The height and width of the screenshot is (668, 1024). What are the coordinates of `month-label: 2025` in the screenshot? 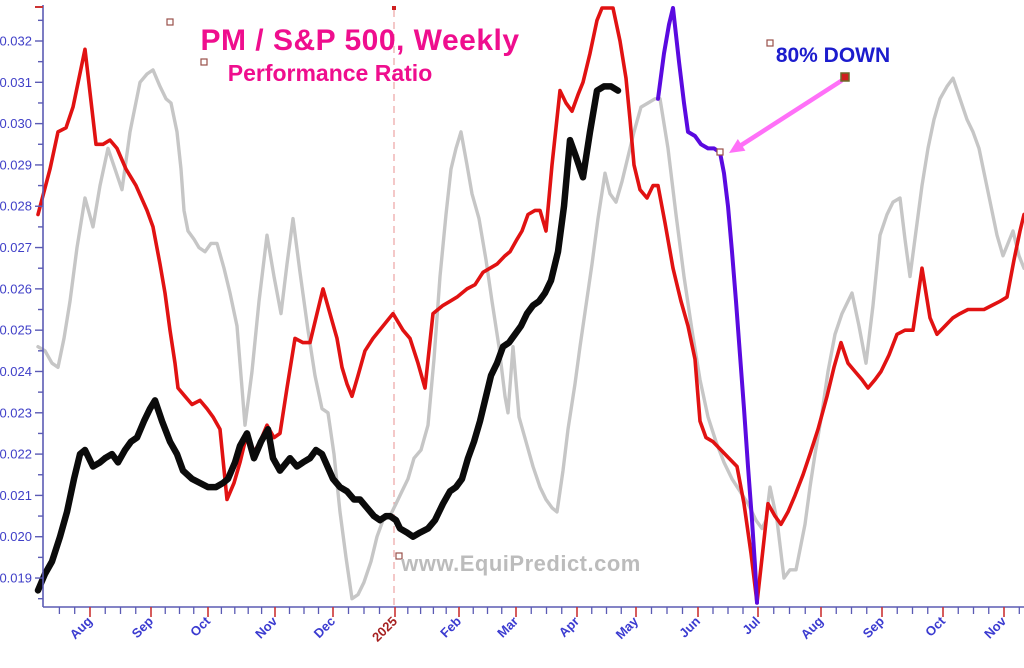 It's located at (384, 629).